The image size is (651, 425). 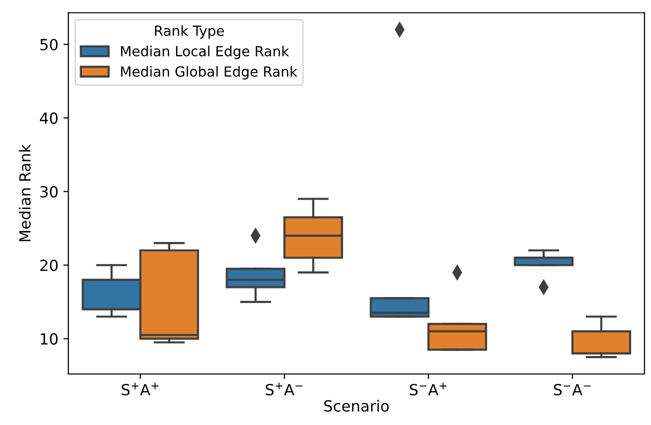 What do you see at coordinates (140, 389) in the screenshot?
I see `x-tick-label: S$^{+}$A$^{+}$` at bounding box center [140, 389].